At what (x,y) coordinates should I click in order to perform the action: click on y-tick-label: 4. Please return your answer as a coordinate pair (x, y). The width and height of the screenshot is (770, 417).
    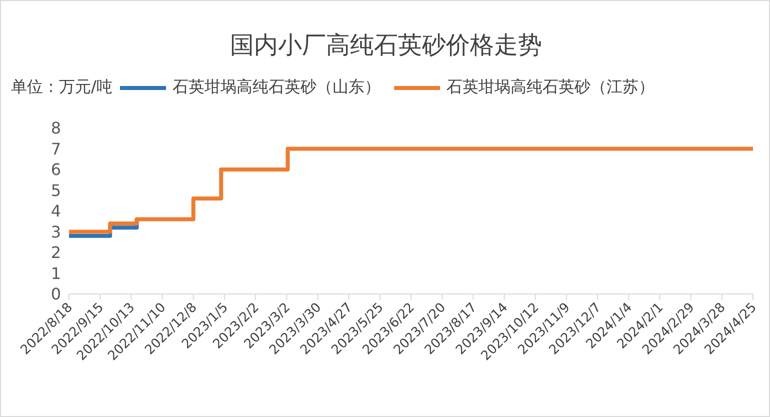
    Looking at the image, I should click on (55, 211).